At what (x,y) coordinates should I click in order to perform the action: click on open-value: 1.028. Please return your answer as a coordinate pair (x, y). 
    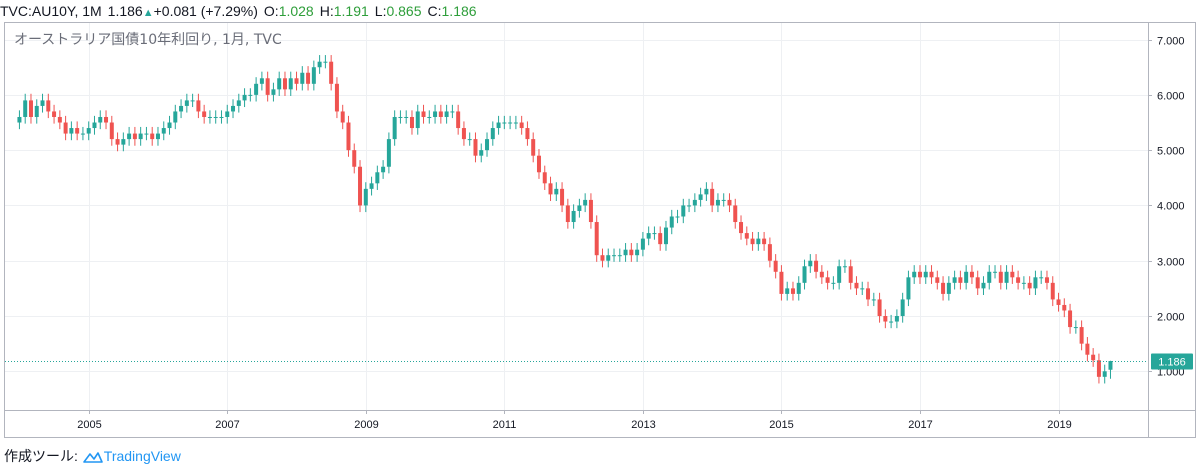
    Looking at the image, I should click on (296, 11).